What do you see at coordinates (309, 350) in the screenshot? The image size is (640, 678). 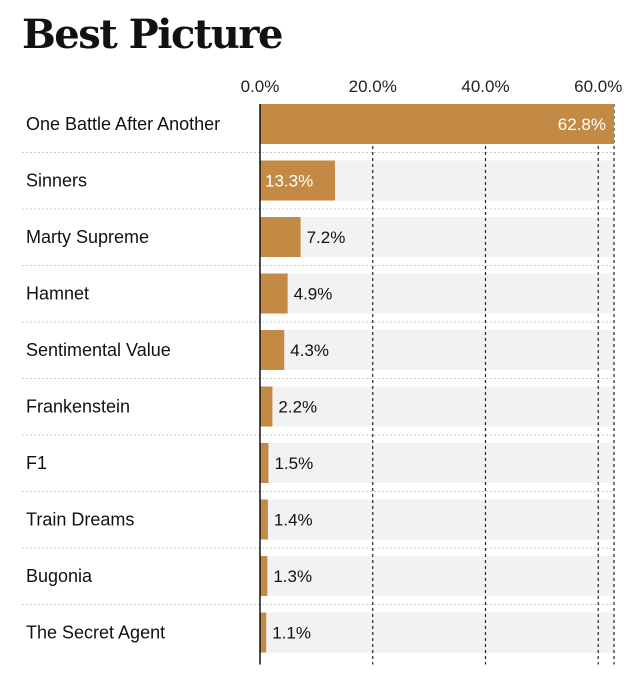 I see `value-label: 4.3%` at bounding box center [309, 350].